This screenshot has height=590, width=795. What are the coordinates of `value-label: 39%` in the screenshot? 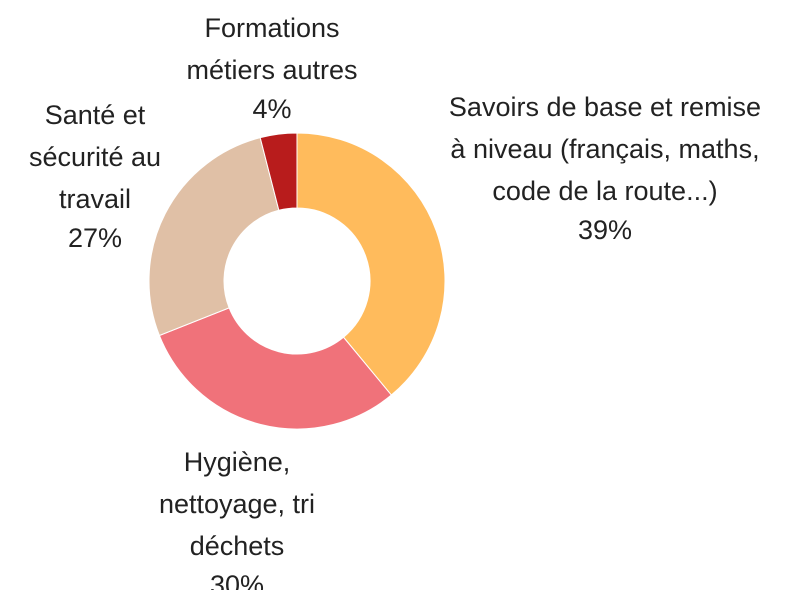 It's located at (605, 230).